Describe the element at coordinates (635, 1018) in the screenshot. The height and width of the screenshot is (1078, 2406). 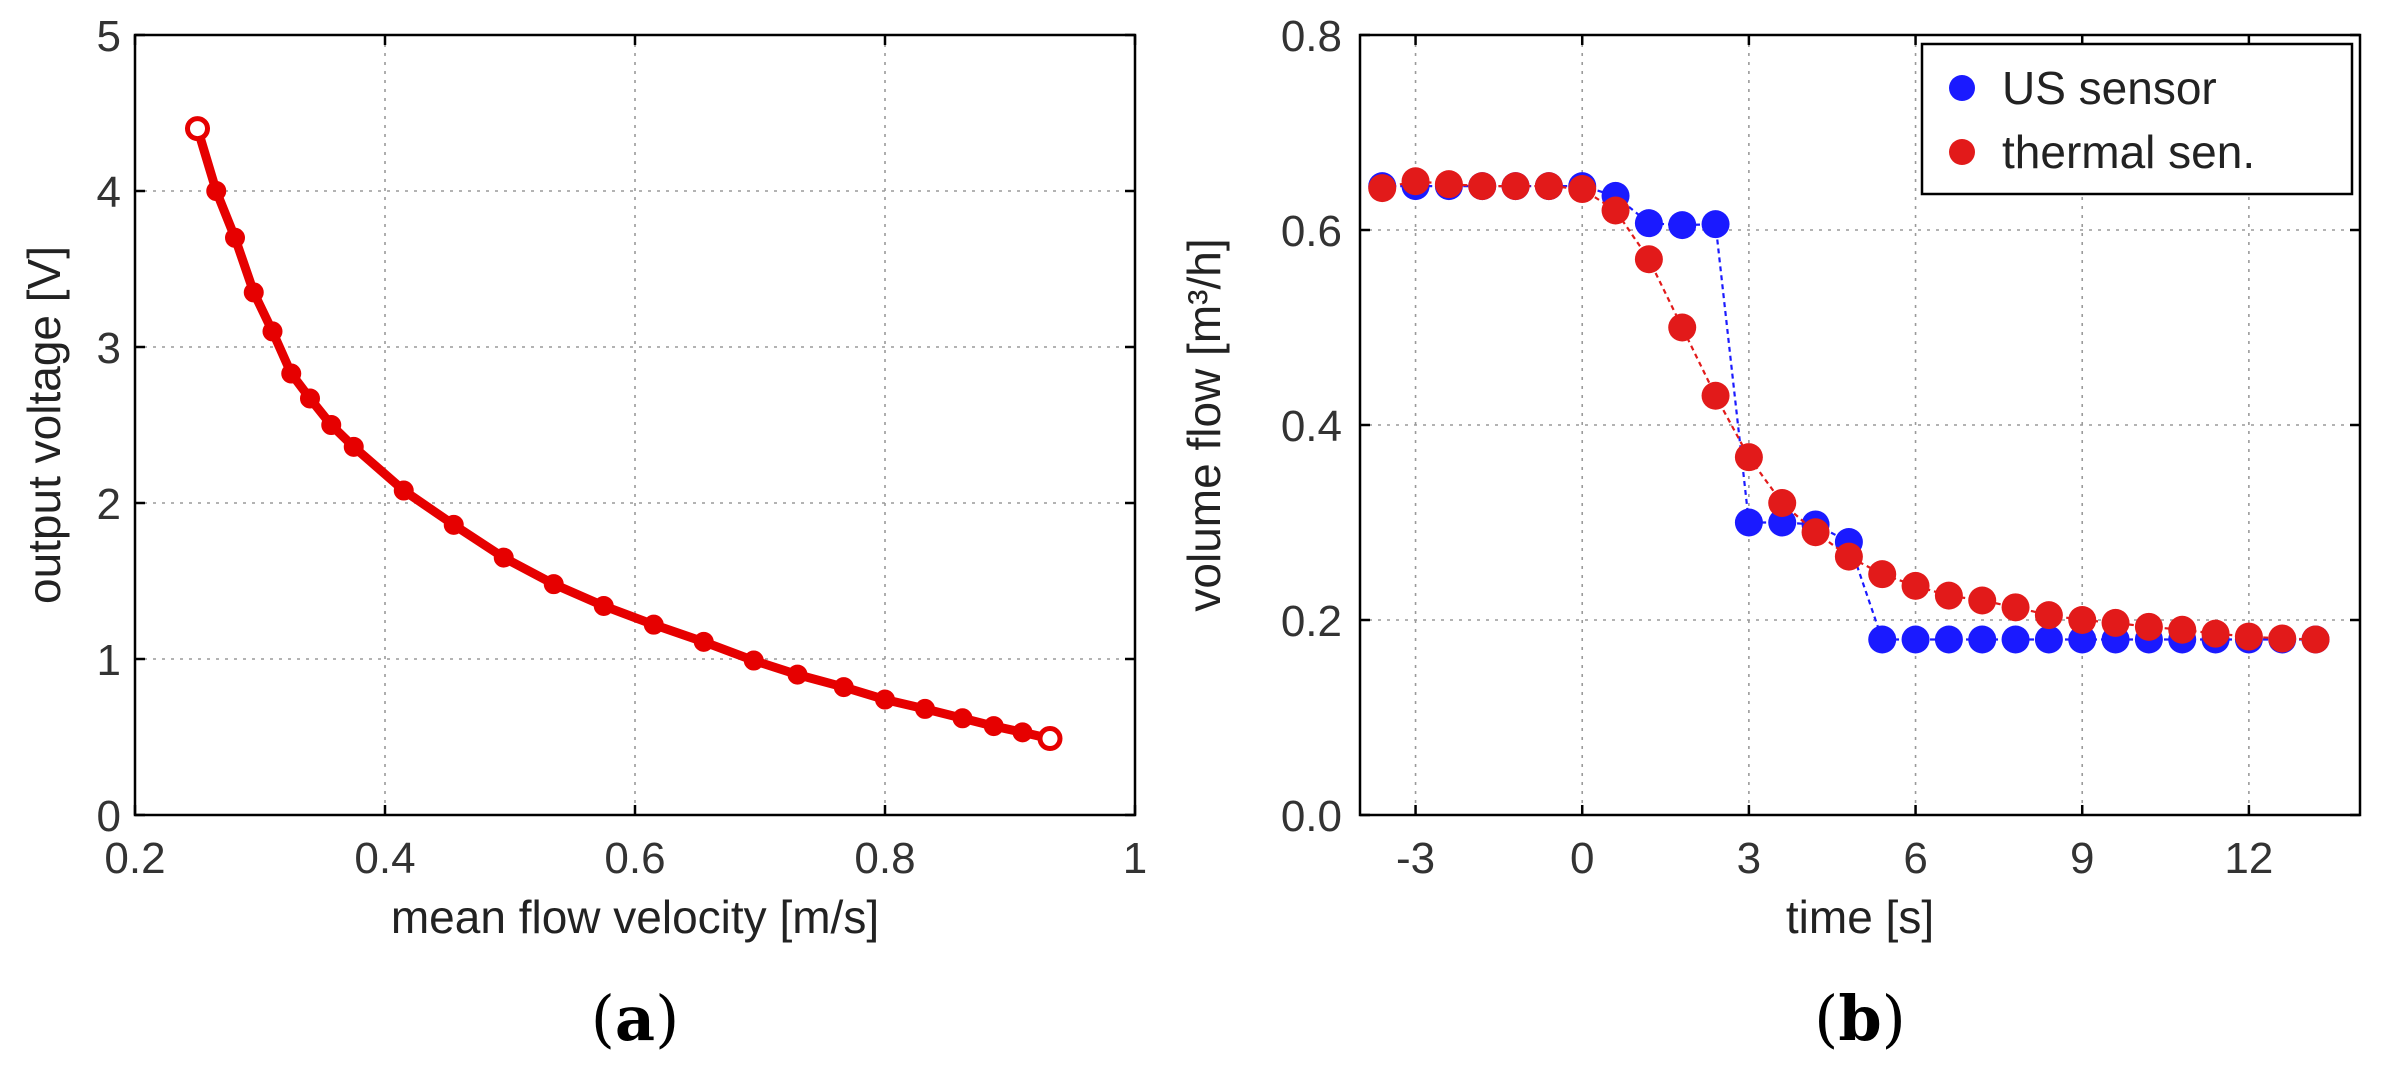
I see `chart-a-panel-letter: a` at that location.